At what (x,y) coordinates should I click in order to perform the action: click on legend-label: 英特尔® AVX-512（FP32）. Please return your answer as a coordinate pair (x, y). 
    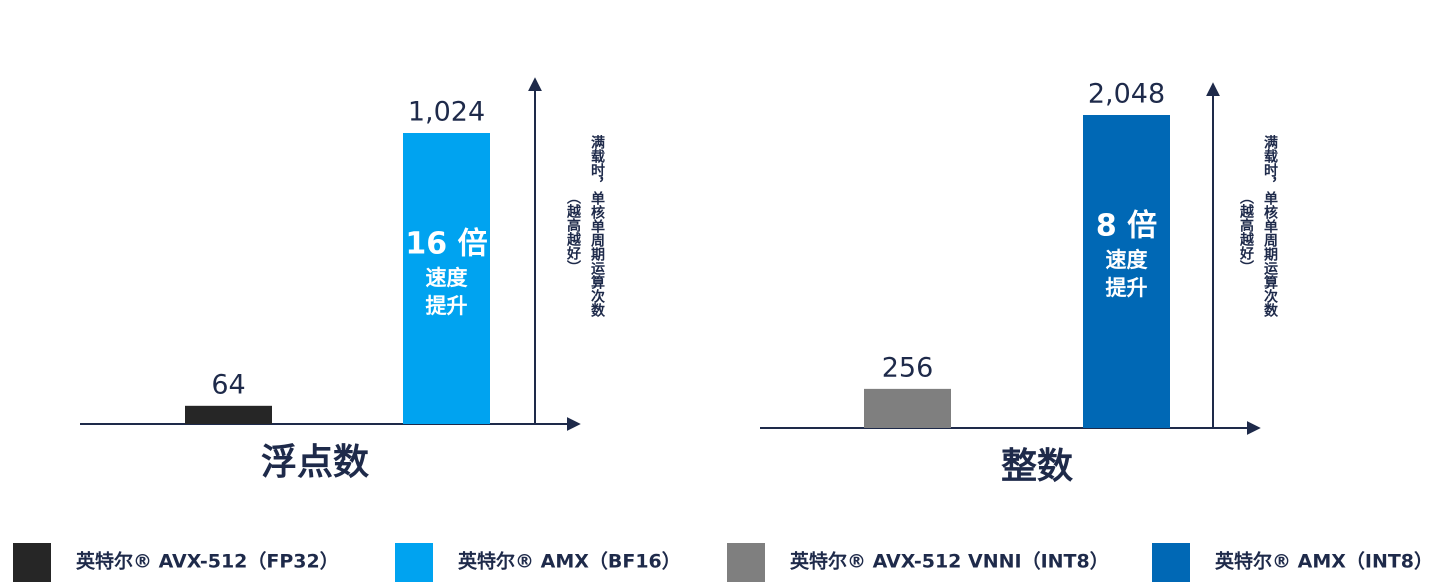
    Looking at the image, I should click on (207, 561).